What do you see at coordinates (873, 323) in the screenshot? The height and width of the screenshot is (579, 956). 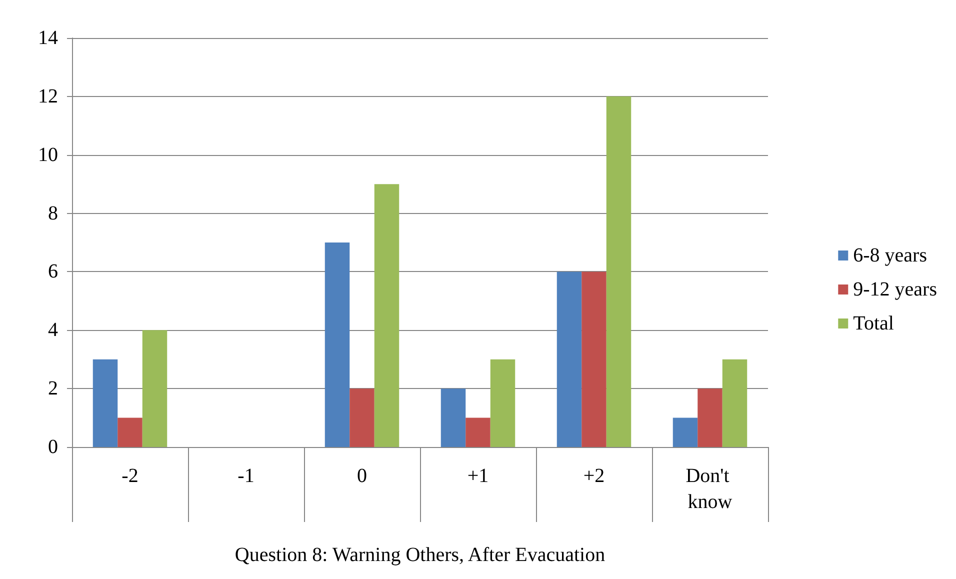 I see `legend-label: Total` at bounding box center [873, 323].